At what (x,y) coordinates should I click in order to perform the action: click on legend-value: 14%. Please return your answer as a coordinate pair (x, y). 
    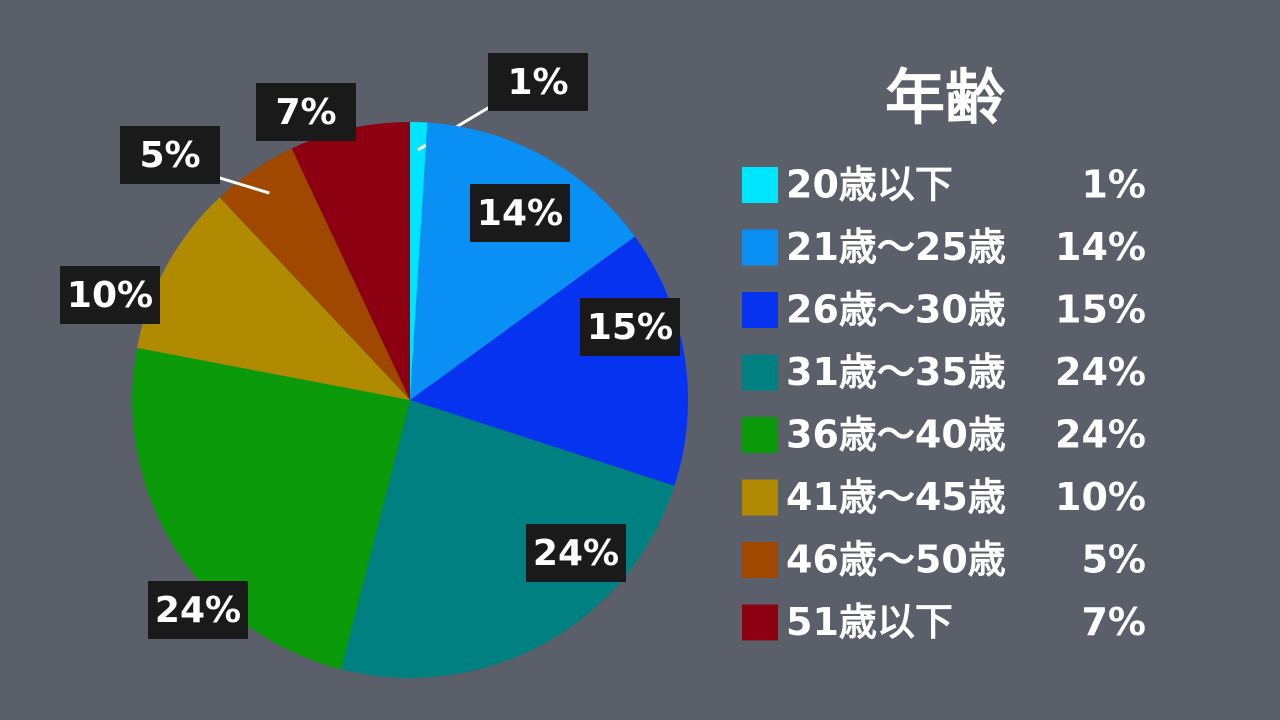
    Looking at the image, I should click on (1100, 247).